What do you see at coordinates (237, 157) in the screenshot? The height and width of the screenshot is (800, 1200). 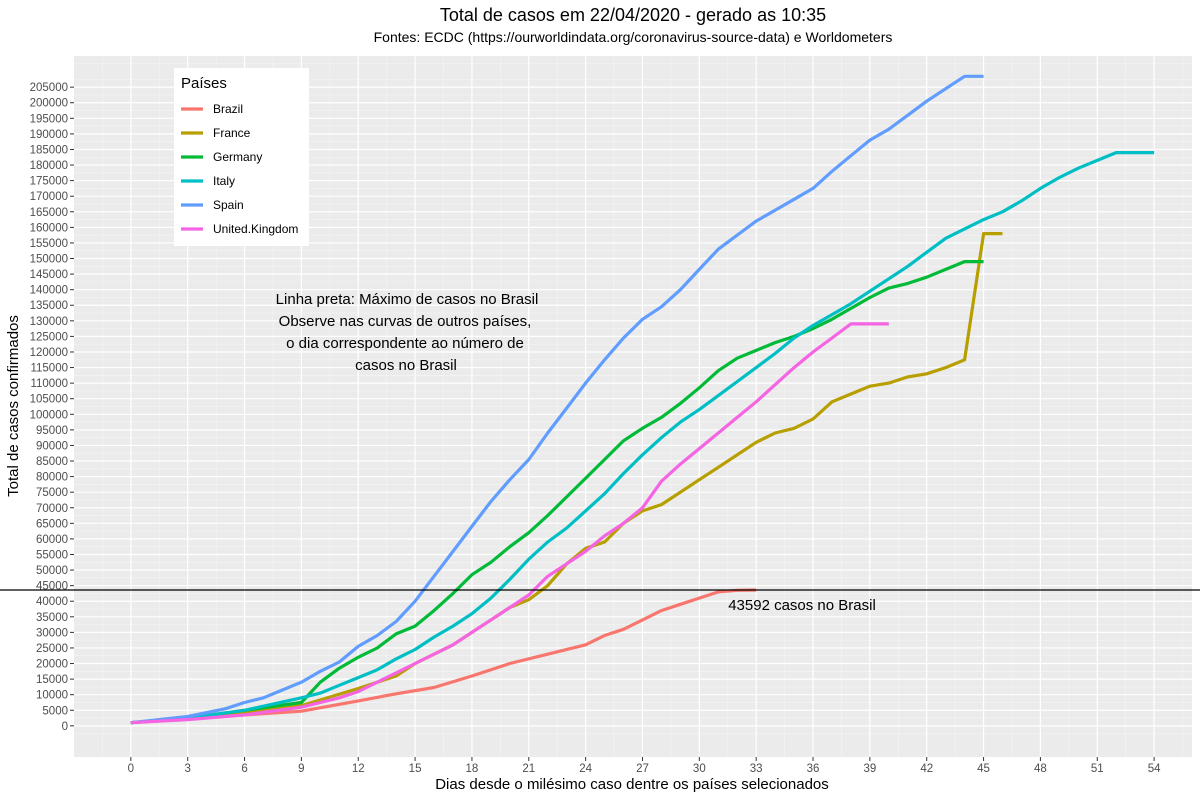 I see `legend-label-germany: Germany` at bounding box center [237, 157].